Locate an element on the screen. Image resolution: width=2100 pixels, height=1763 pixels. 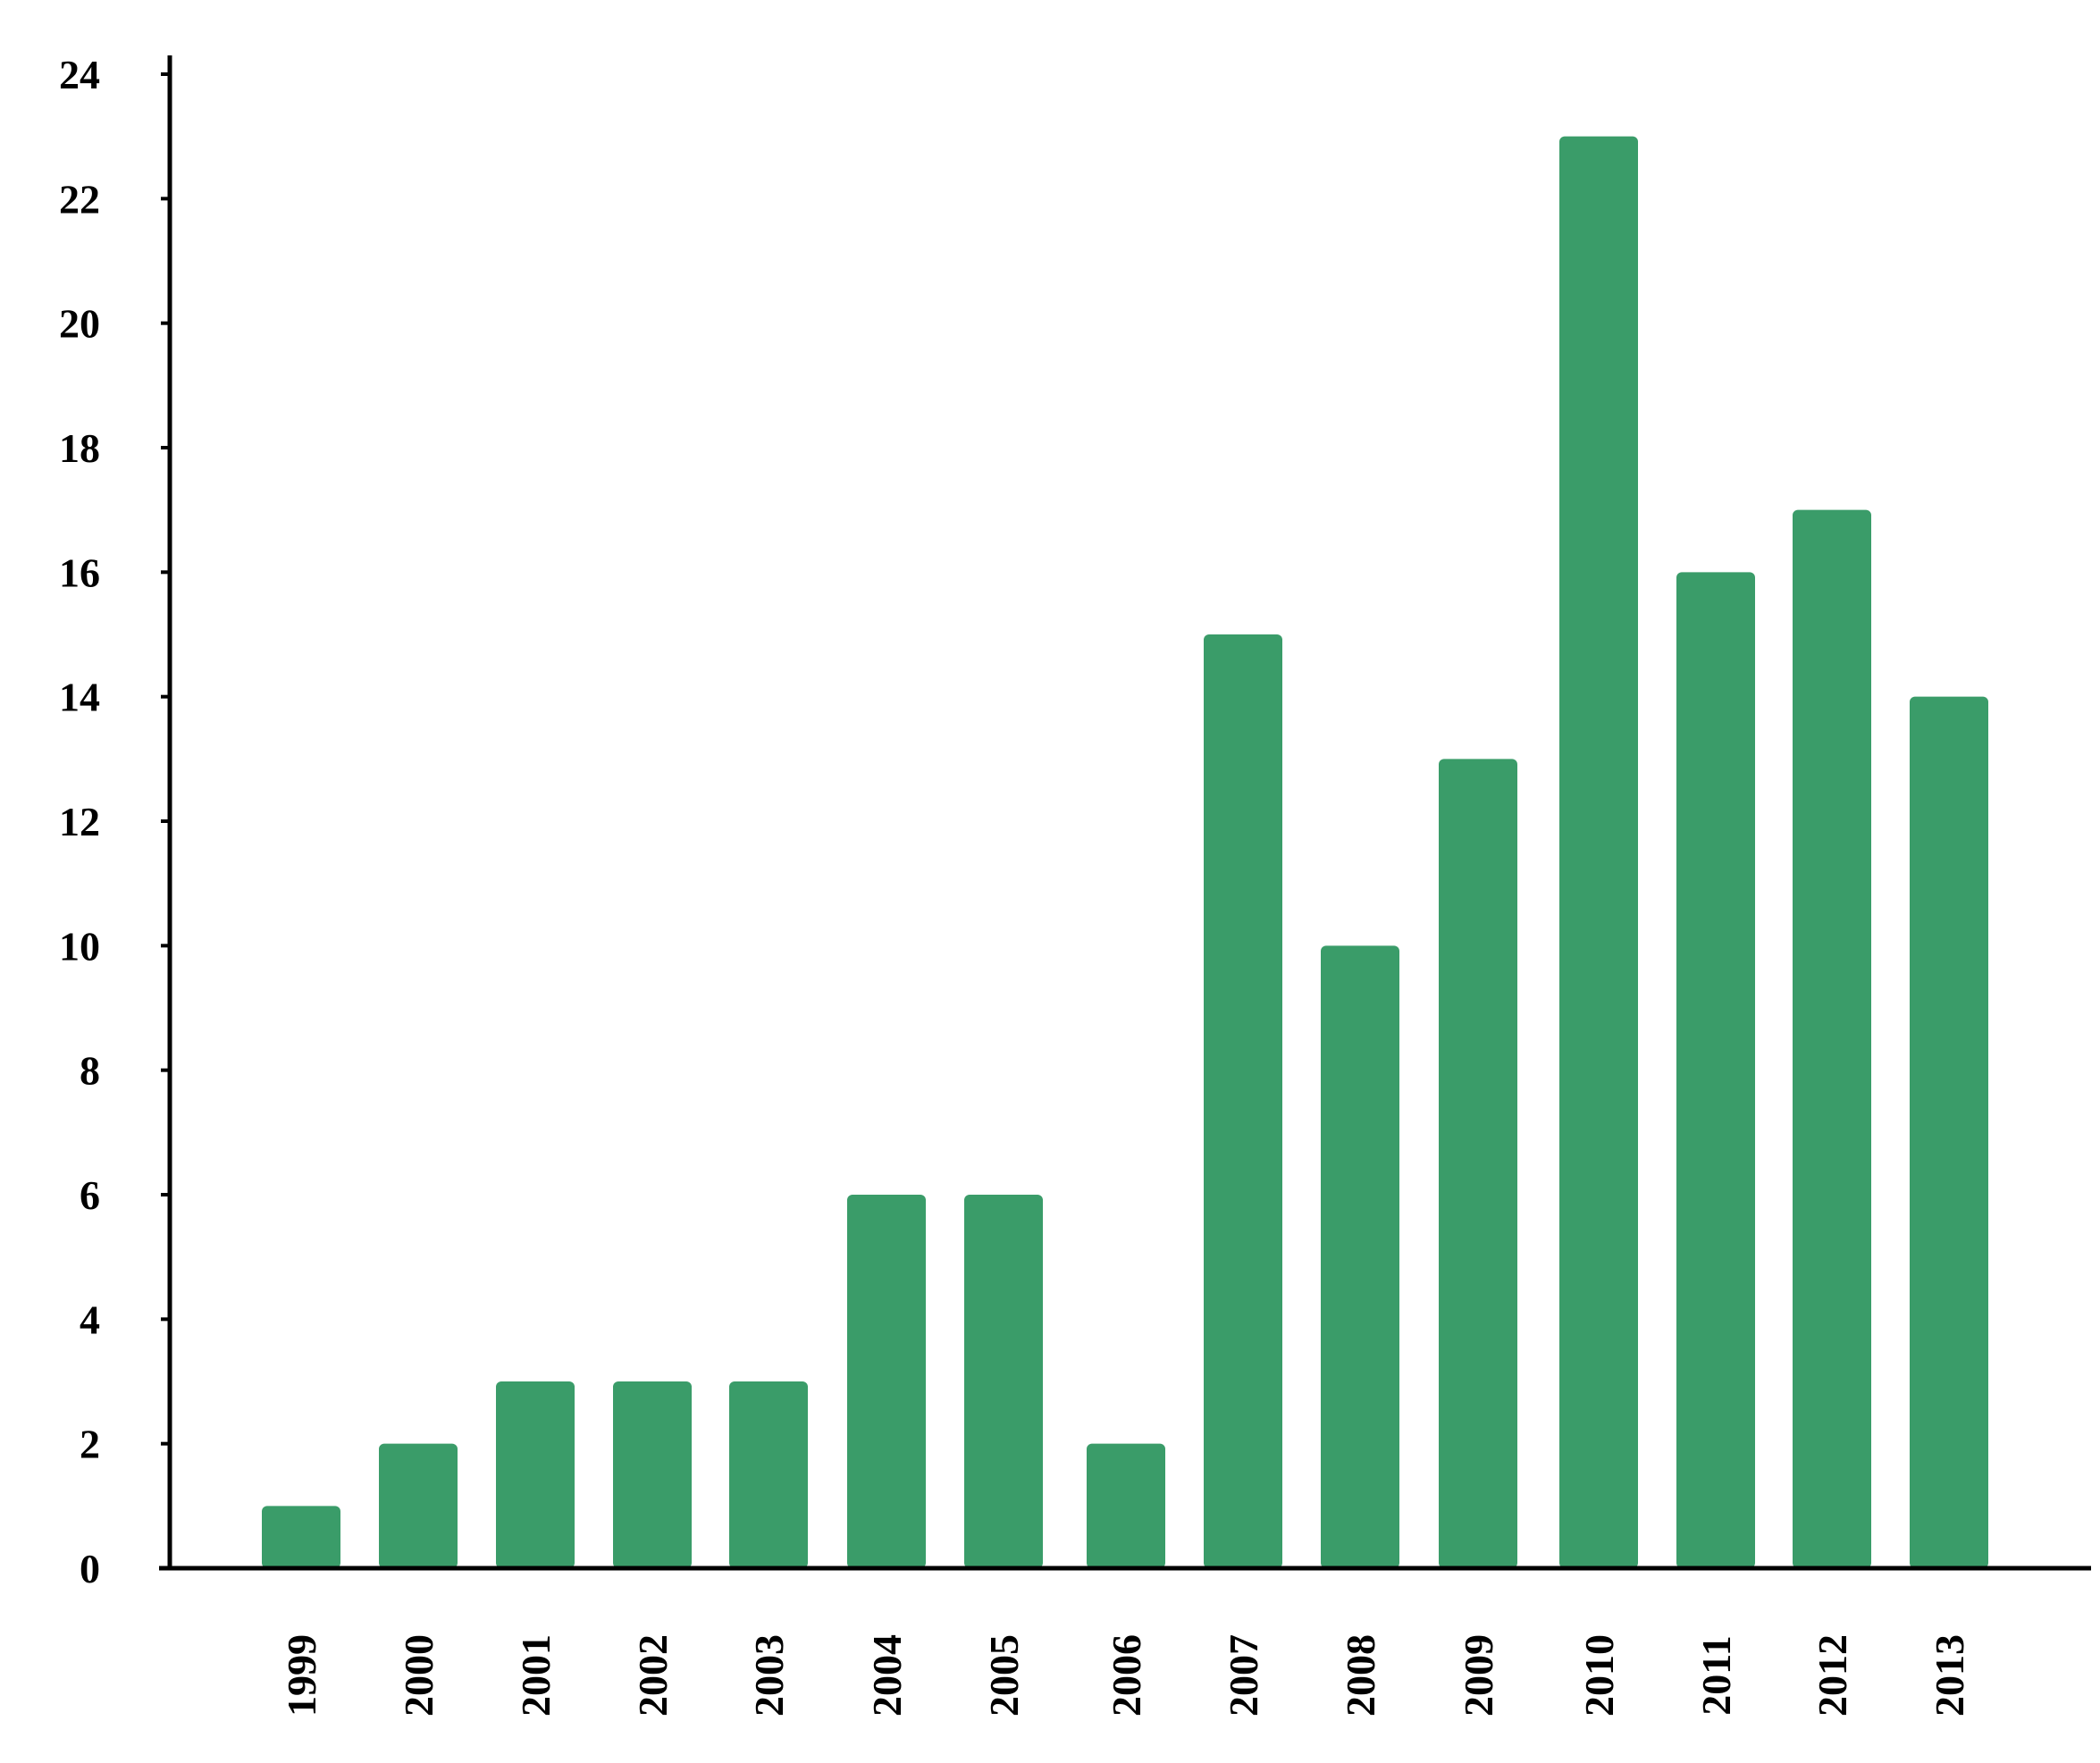
x-tick-label: 2010 is located at coordinates (1599, 1675).